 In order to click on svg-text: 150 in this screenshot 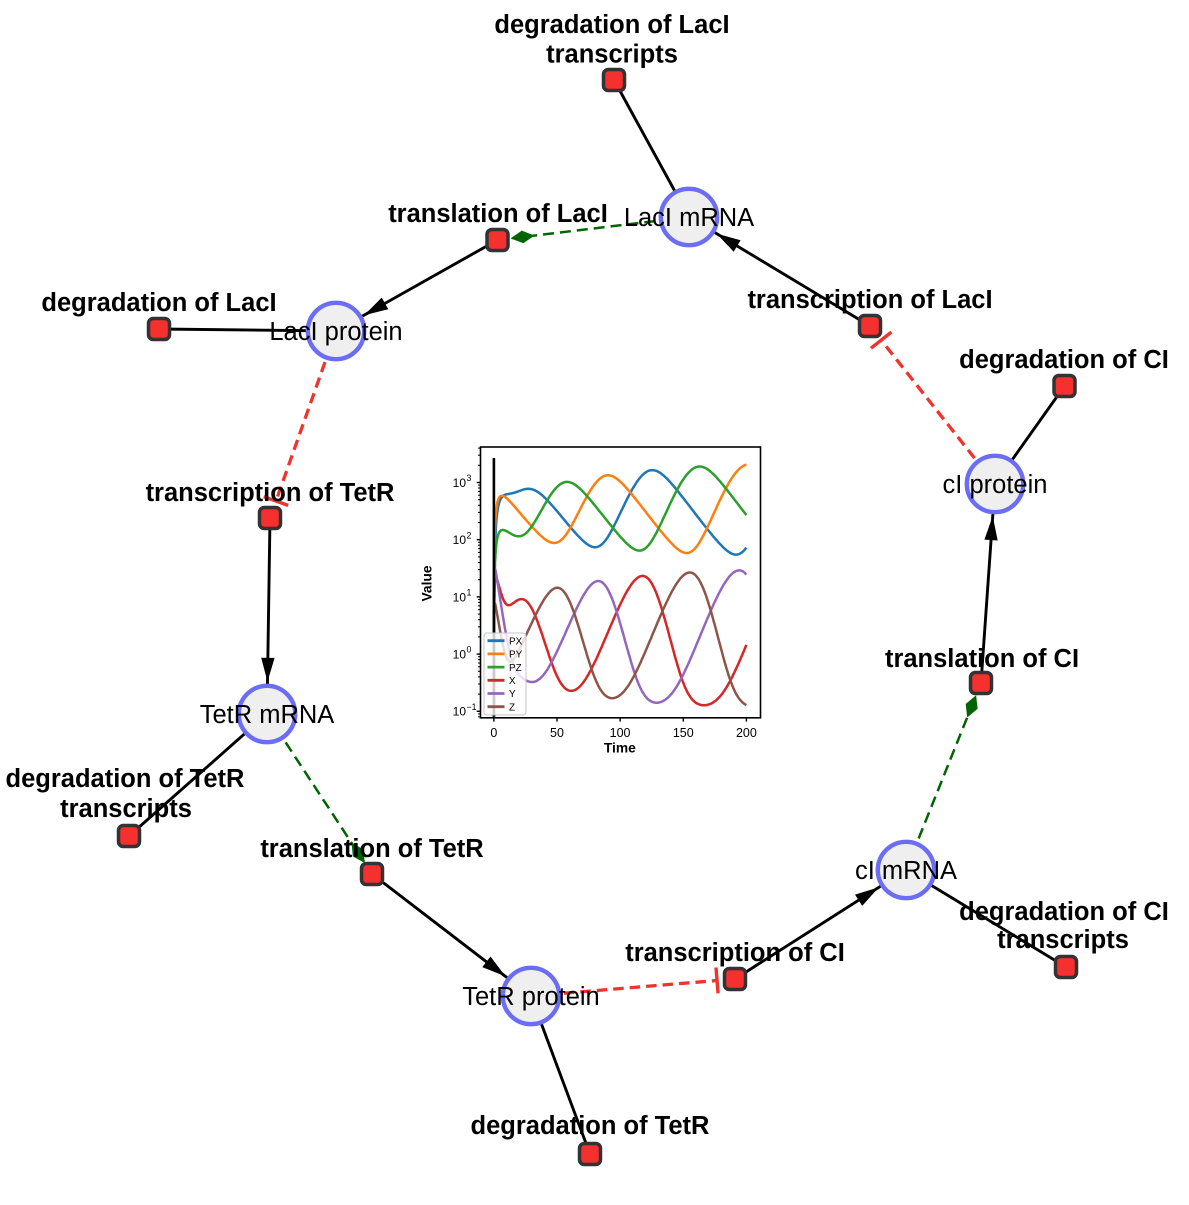, I will do `click(683, 733)`.